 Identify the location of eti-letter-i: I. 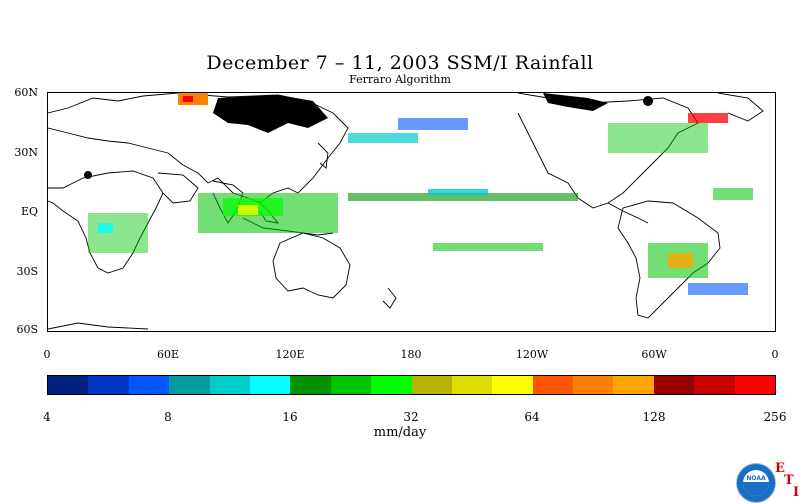
(796, 492).